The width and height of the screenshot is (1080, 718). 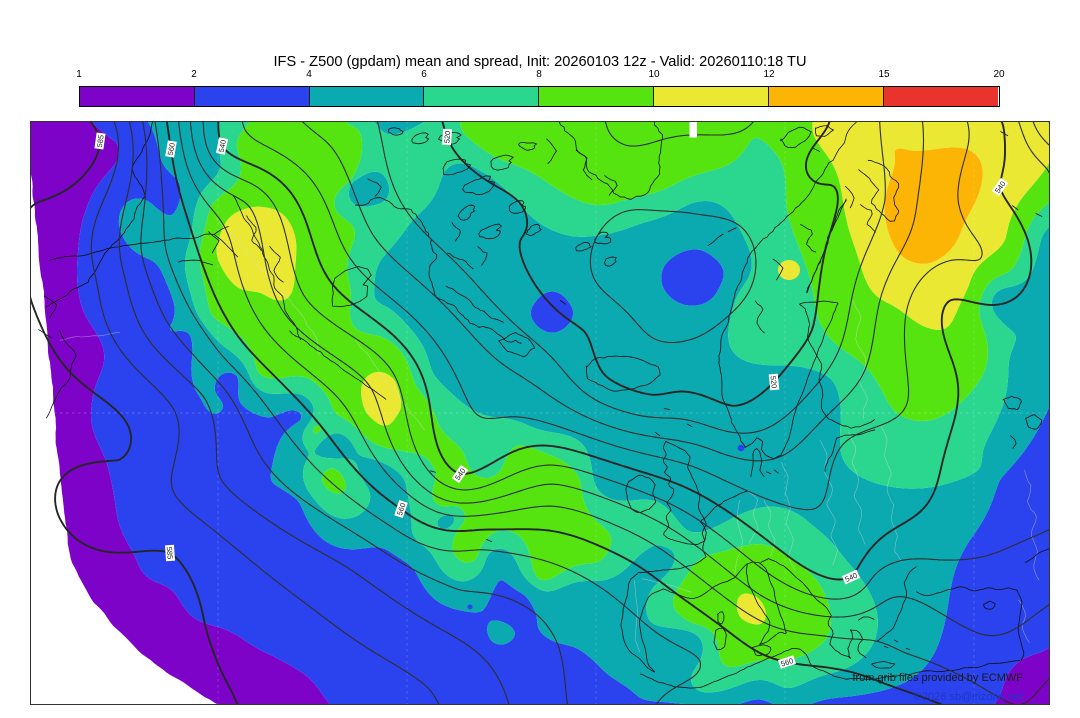 What do you see at coordinates (968, 697) in the screenshot?
I see `svg-text: ©2026 sb@irizone.net` at bounding box center [968, 697].